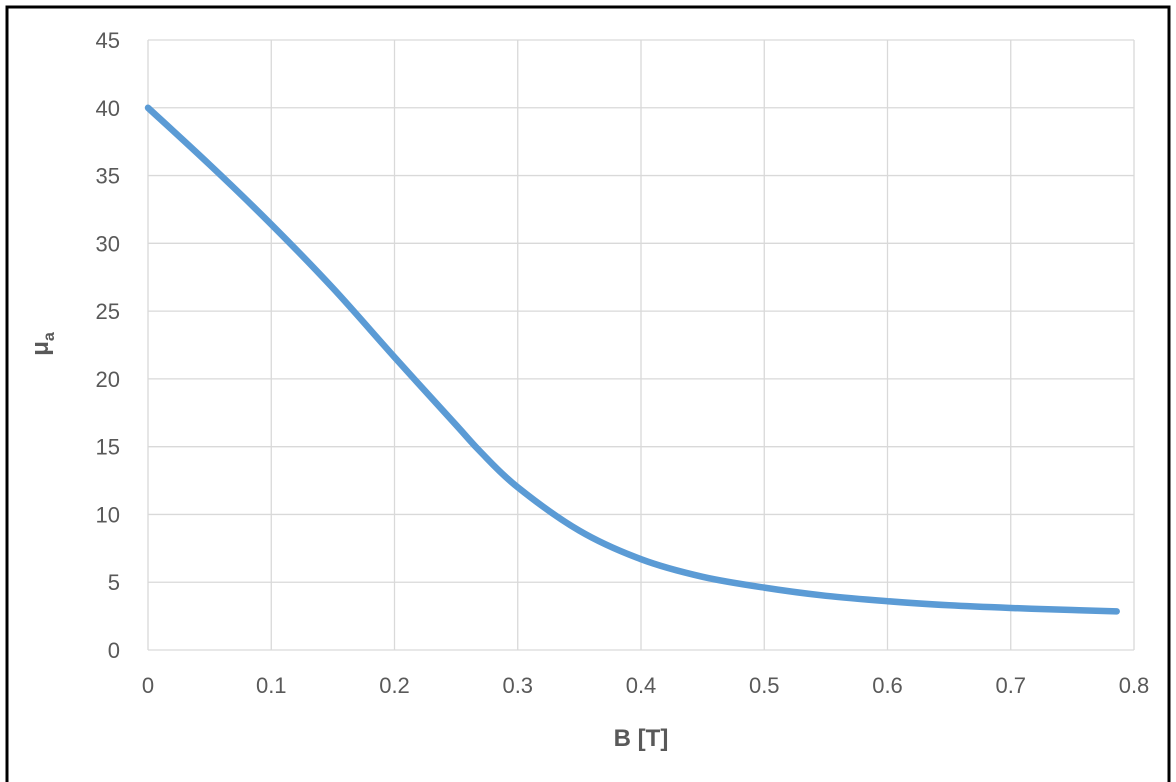  I want to click on y-tick-label: 30, so click(108, 243).